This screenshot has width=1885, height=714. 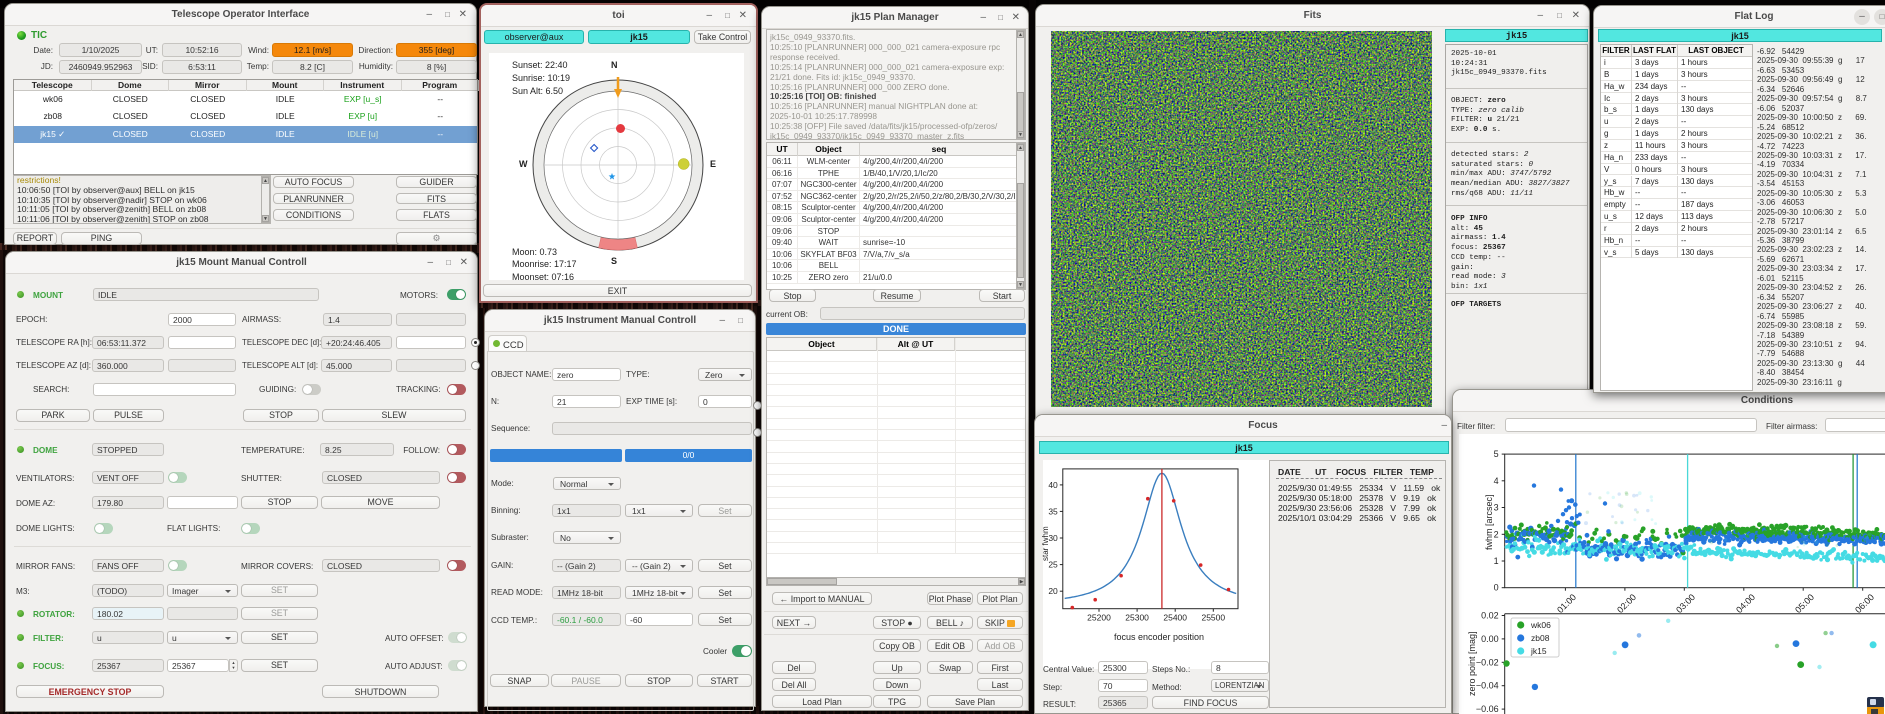 I want to click on svg-text: 0.02, so click(x=1490, y=616).